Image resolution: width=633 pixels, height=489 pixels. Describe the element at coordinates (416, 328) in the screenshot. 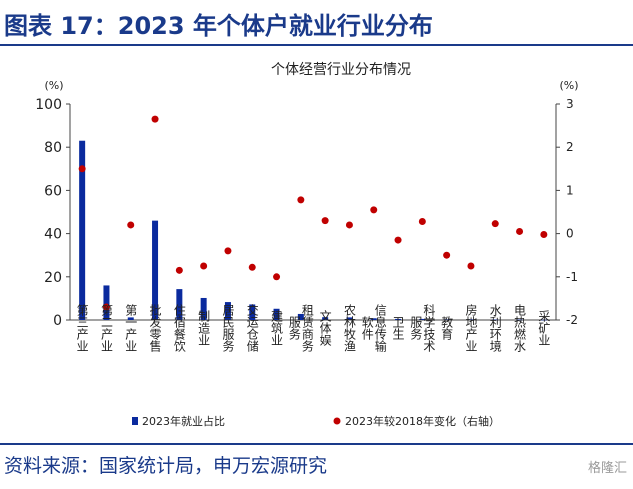

I see `x-label-text: 服务` at that location.